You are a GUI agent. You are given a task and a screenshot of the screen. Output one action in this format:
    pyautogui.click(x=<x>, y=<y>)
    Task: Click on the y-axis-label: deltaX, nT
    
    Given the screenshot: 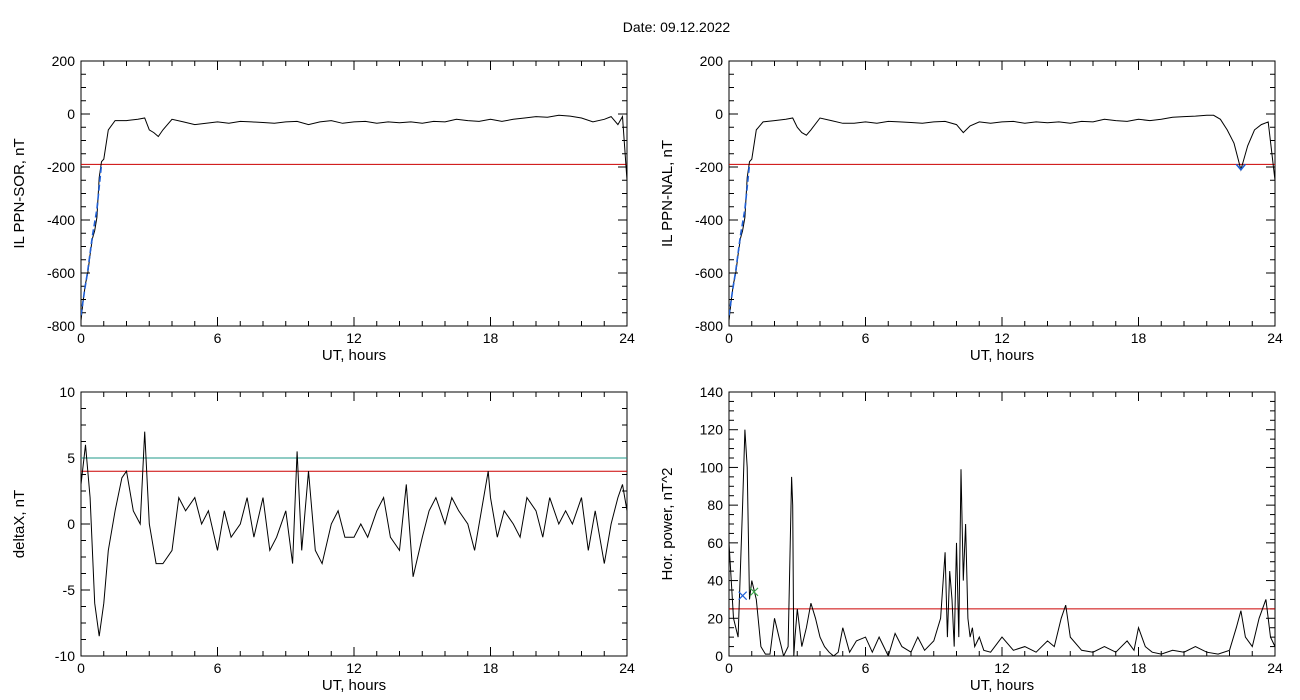 What is the action you would take?
    pyautogui.click(x=19, y=524)
    